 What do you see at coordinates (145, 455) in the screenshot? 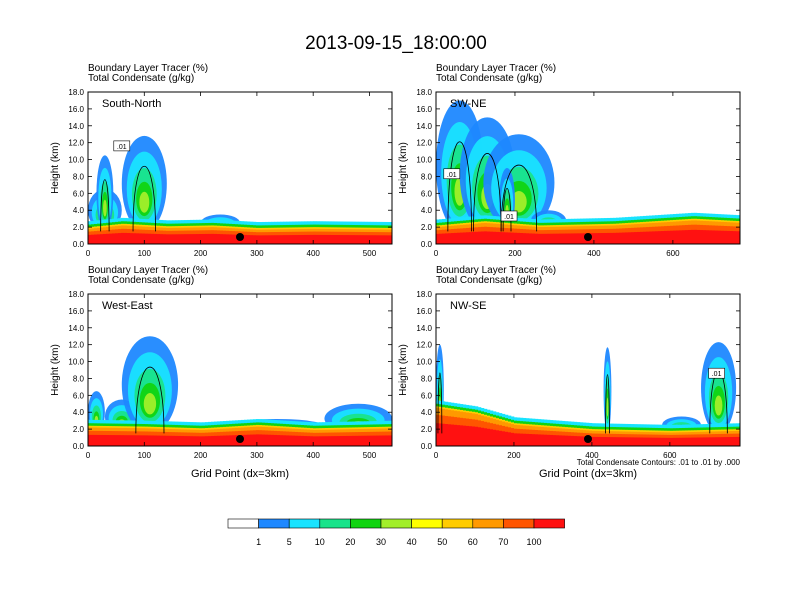
I see `x-tick-label: 100` at bounding box center [145, 455].